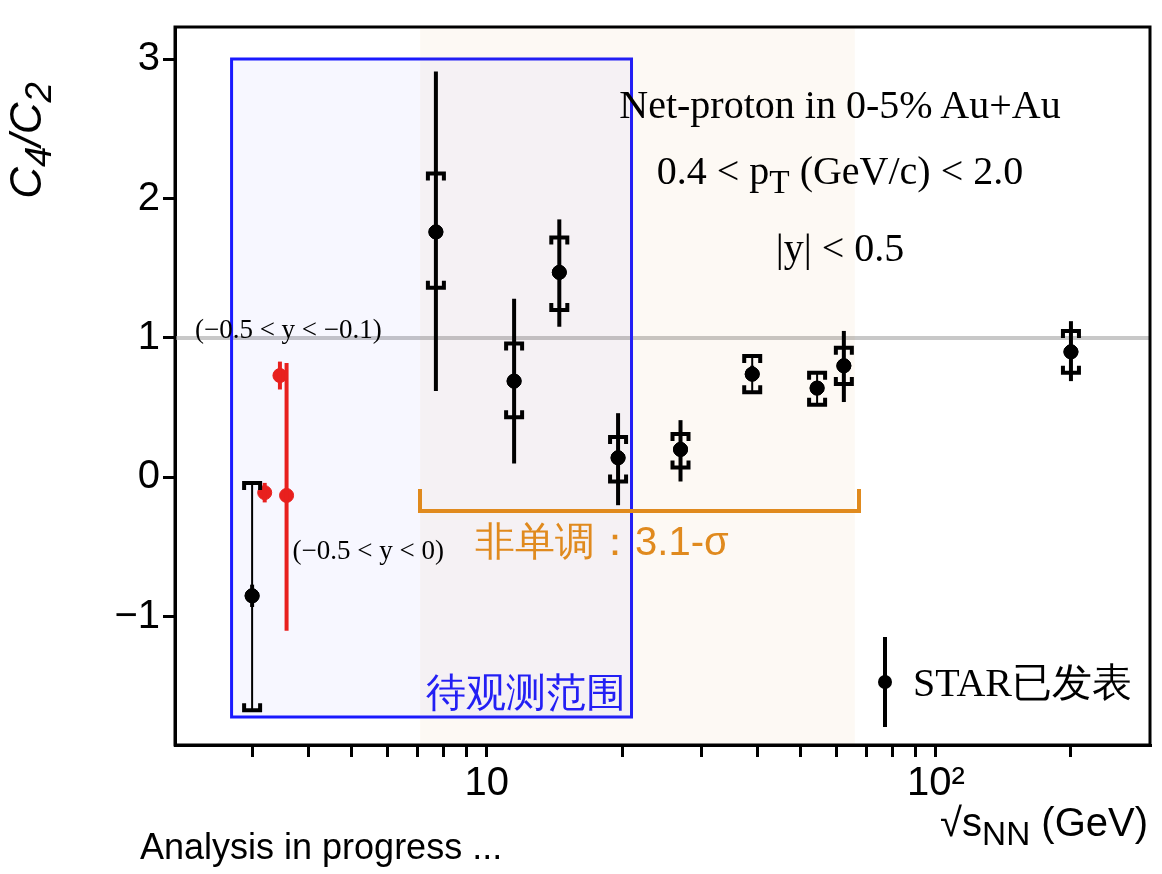  I want to click on y-tick-label: 3, so click(148, 56).